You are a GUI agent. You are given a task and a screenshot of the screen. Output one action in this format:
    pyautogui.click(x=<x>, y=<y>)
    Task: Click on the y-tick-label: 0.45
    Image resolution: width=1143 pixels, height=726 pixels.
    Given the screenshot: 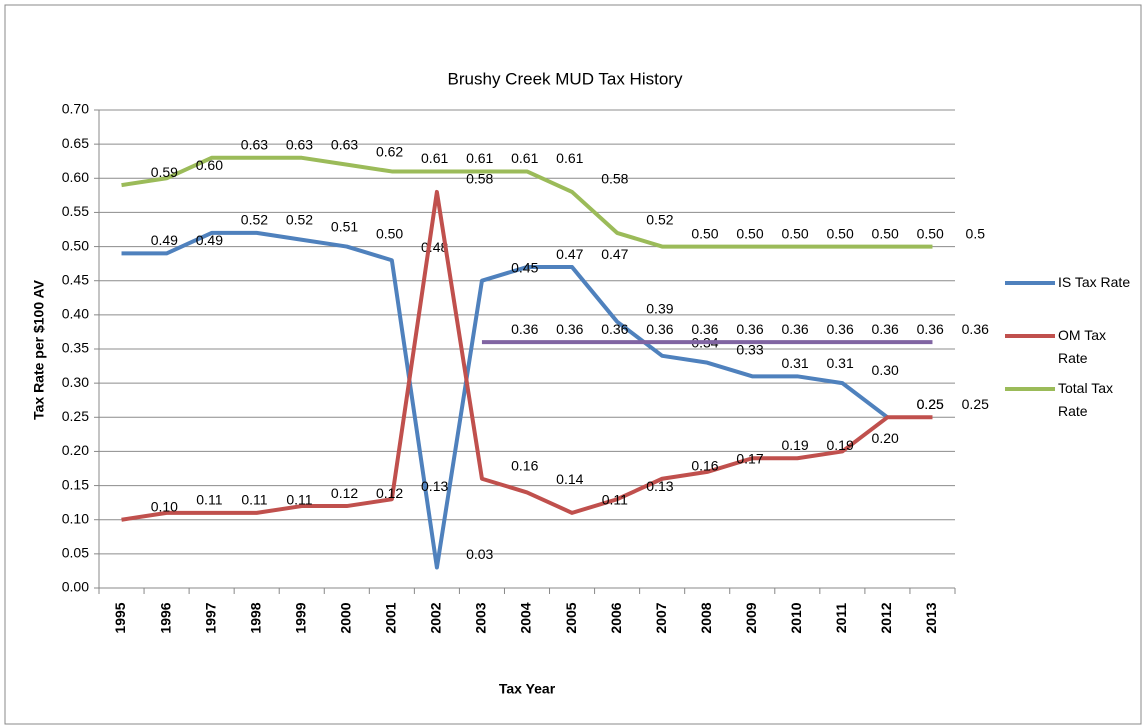 What is the action you would take?
    pyautogui.click(x=75, y=279)
    